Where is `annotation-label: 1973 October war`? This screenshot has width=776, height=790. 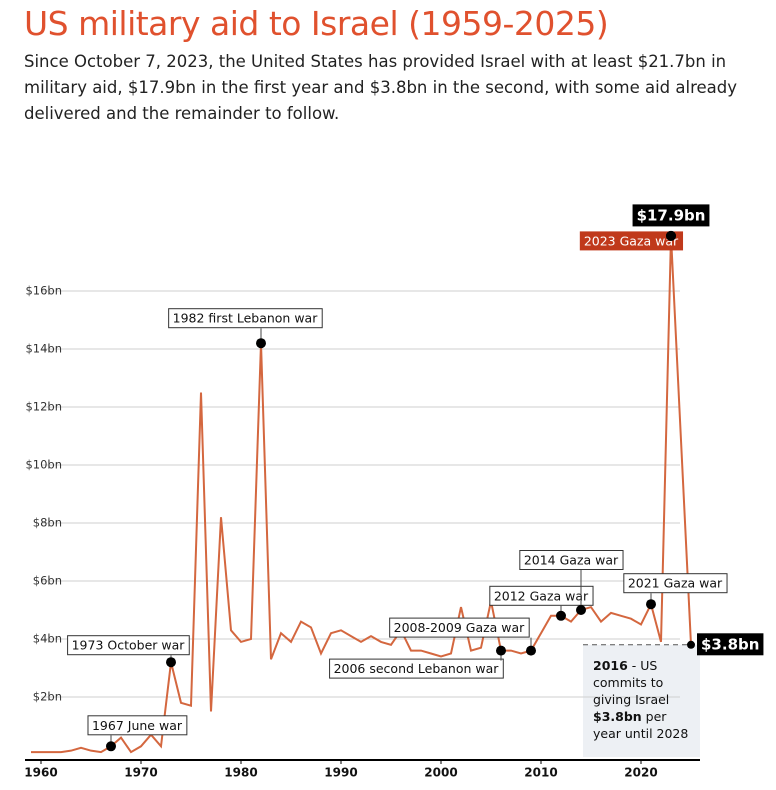
annotation-label: 1973 October war is located at coordinates (129, 645).